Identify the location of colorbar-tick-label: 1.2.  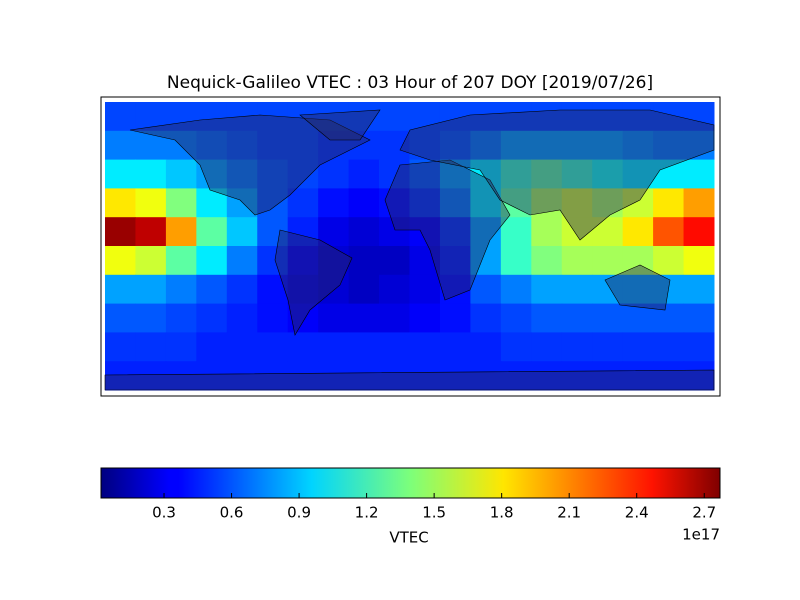
(367, 513).